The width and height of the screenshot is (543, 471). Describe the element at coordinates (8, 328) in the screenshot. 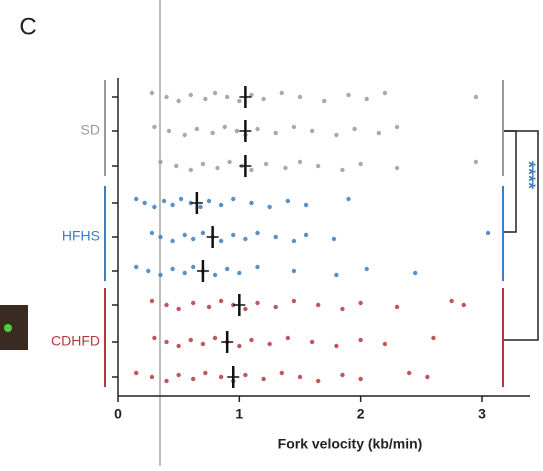

I see `image-fragment-dot` at that location.